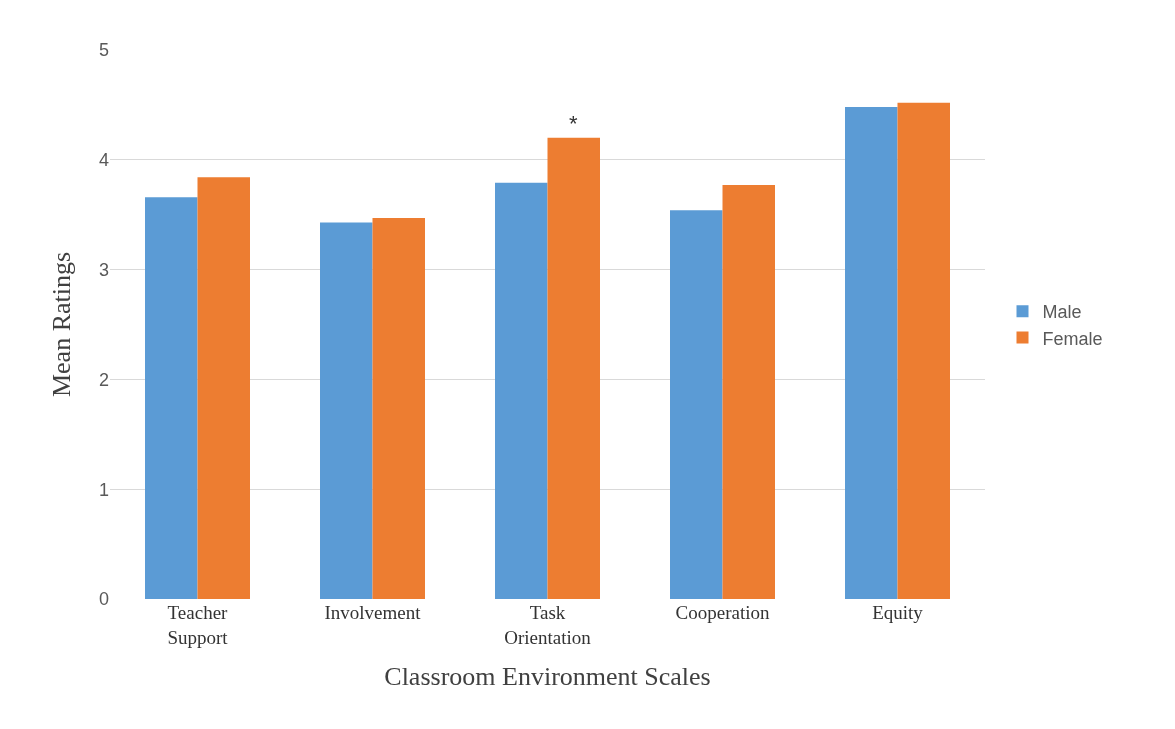 This screenshot has width=1175, height=729. I want to click on y-axis-title: Mean Ratings, so click(62, 324).